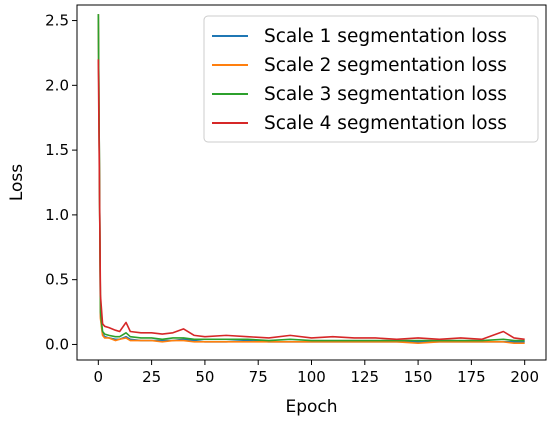 Image resolution: width=550 pixels, height=421 pixels. Describe the element at coordinates (385, 36) in the screenshot. I see `legend-label-1: Scale 1 segmentation loss` at that location.